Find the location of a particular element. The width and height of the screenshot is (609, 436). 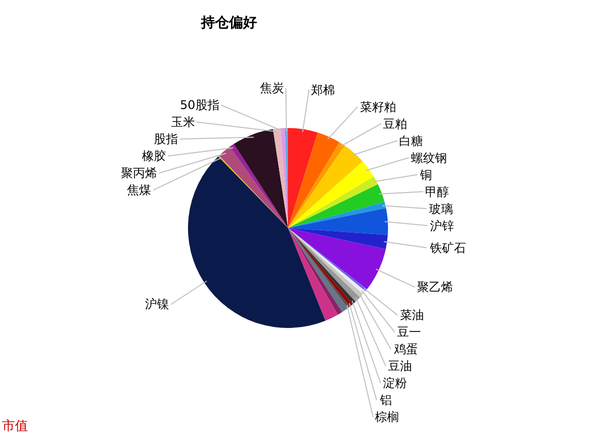

slice-label: 淀粉 is located at coordinates (395, 383).